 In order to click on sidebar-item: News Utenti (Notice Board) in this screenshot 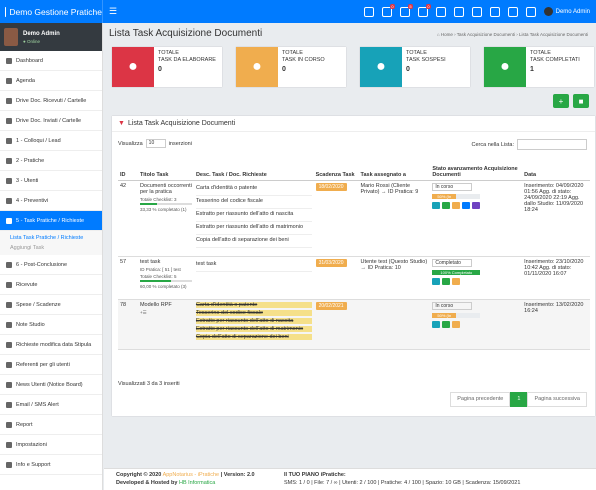, I will do `click(51, 385)`.